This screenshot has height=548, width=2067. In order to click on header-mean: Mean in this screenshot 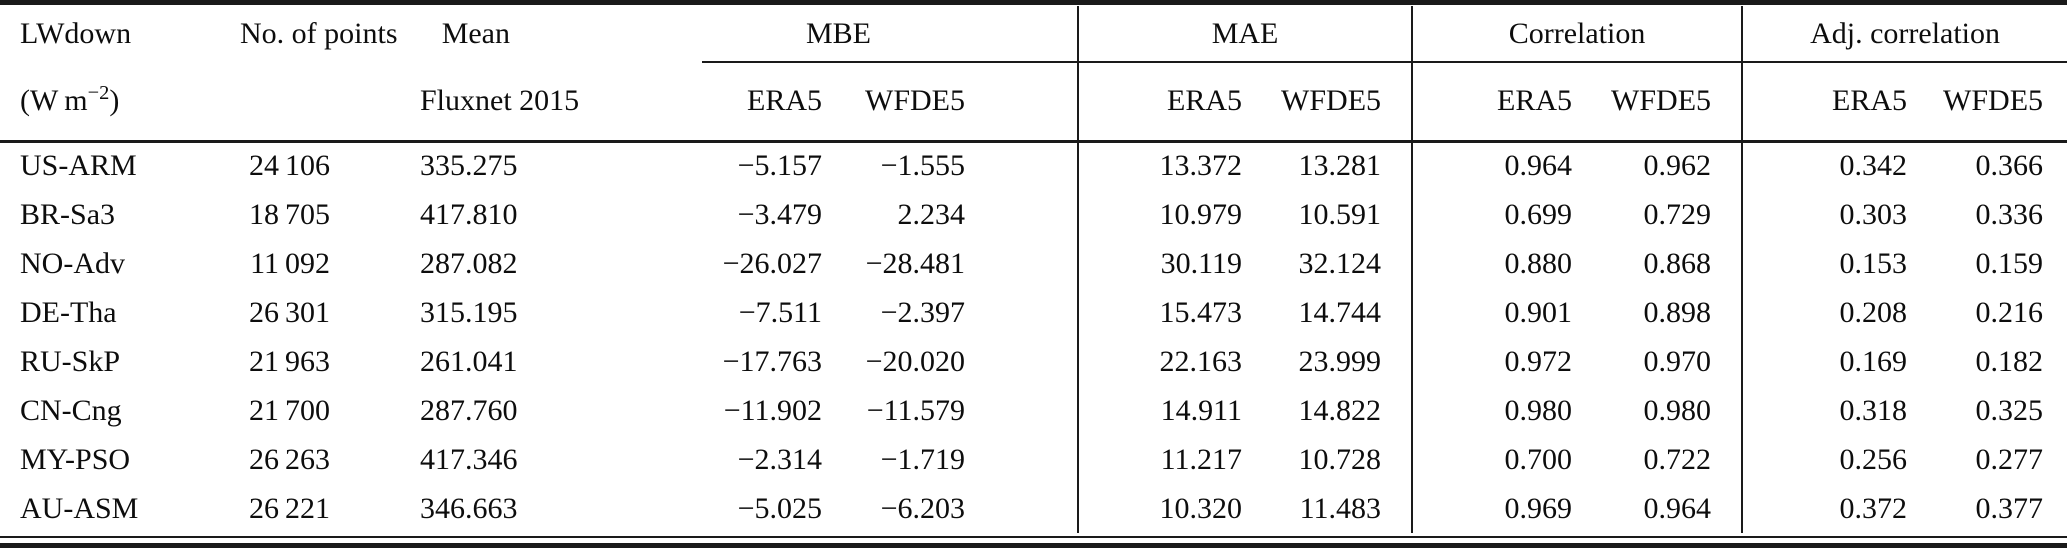, I will do `click(475, 33)`.